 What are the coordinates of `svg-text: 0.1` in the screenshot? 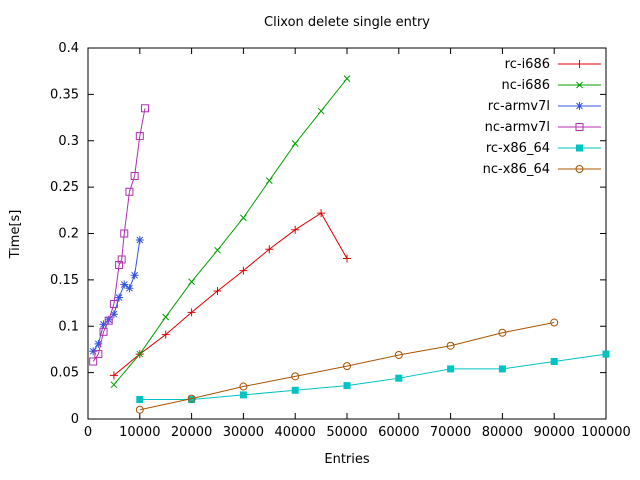 It's located at (68, 326).